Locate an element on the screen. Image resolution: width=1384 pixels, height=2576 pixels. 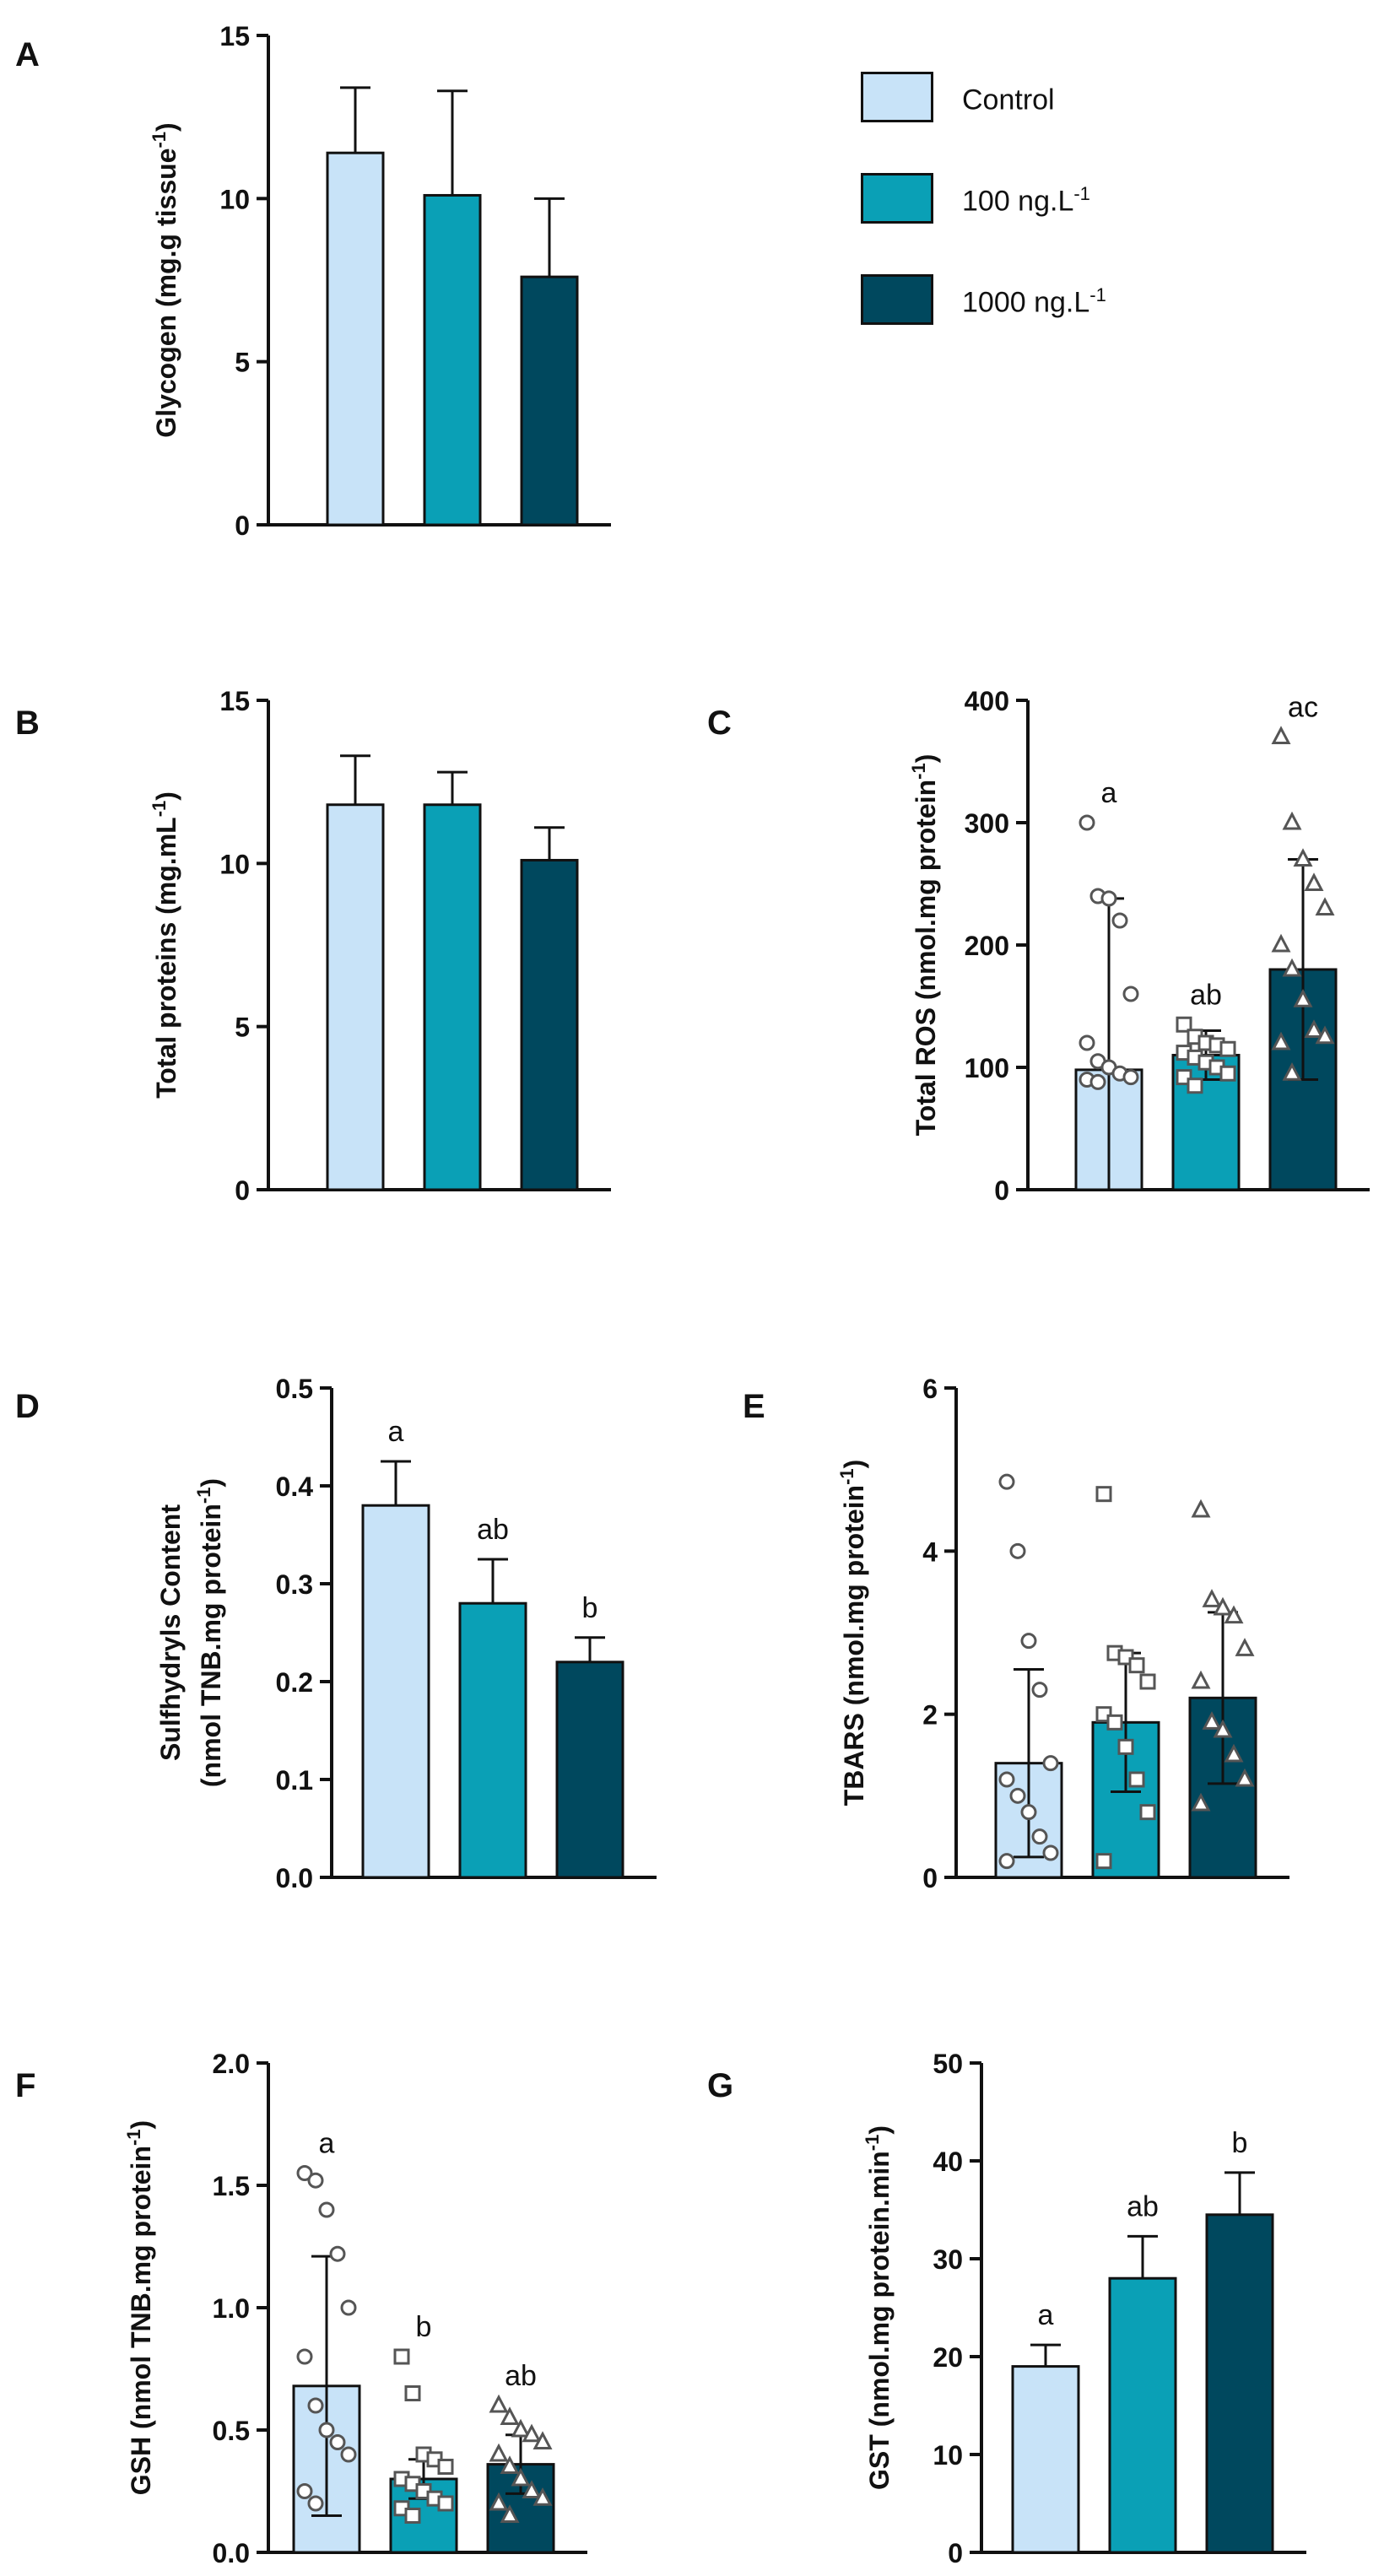
panel-label-g: G is located at coordinates (720, 2085).